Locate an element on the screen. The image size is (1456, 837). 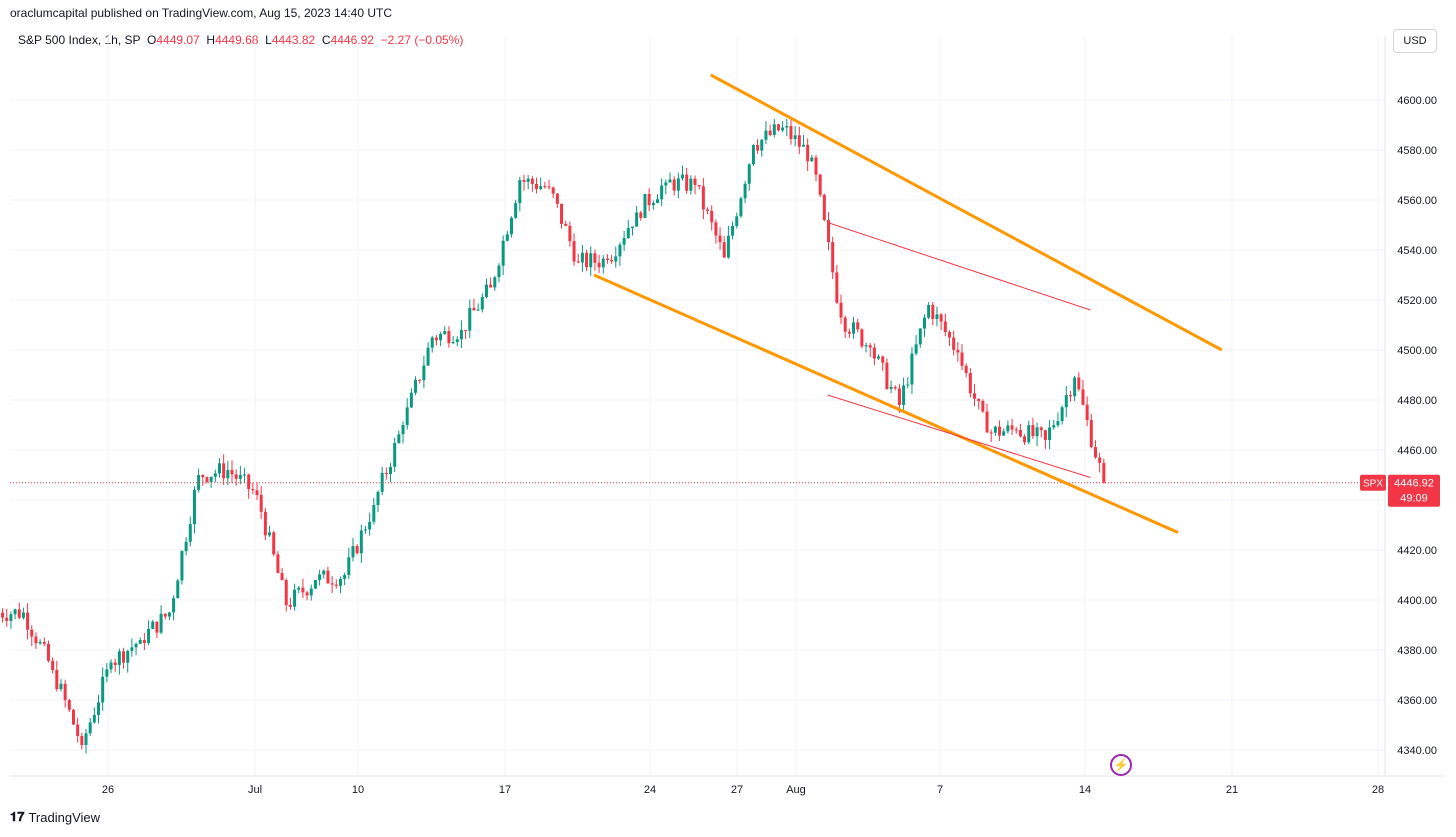
open-value: 4449.07 is located at coordinates (178, 40).